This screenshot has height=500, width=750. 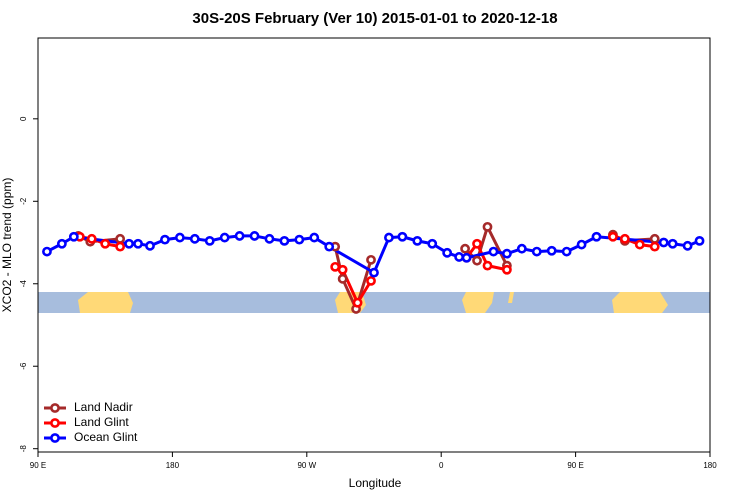 I want to click on legend-label: Ocean Glint, so click(x=106, y=437).